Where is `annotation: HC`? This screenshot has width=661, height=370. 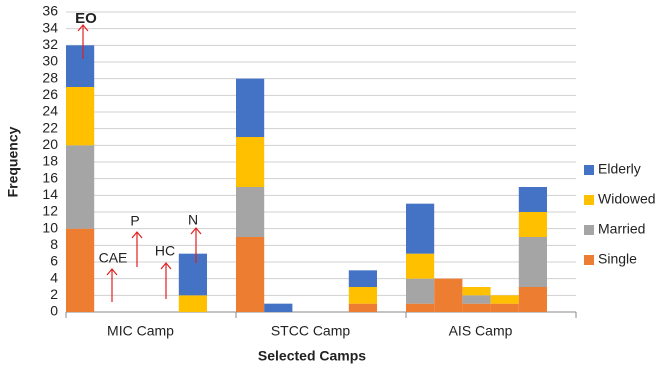
annotation: HC is located at coordinates (165, 251).